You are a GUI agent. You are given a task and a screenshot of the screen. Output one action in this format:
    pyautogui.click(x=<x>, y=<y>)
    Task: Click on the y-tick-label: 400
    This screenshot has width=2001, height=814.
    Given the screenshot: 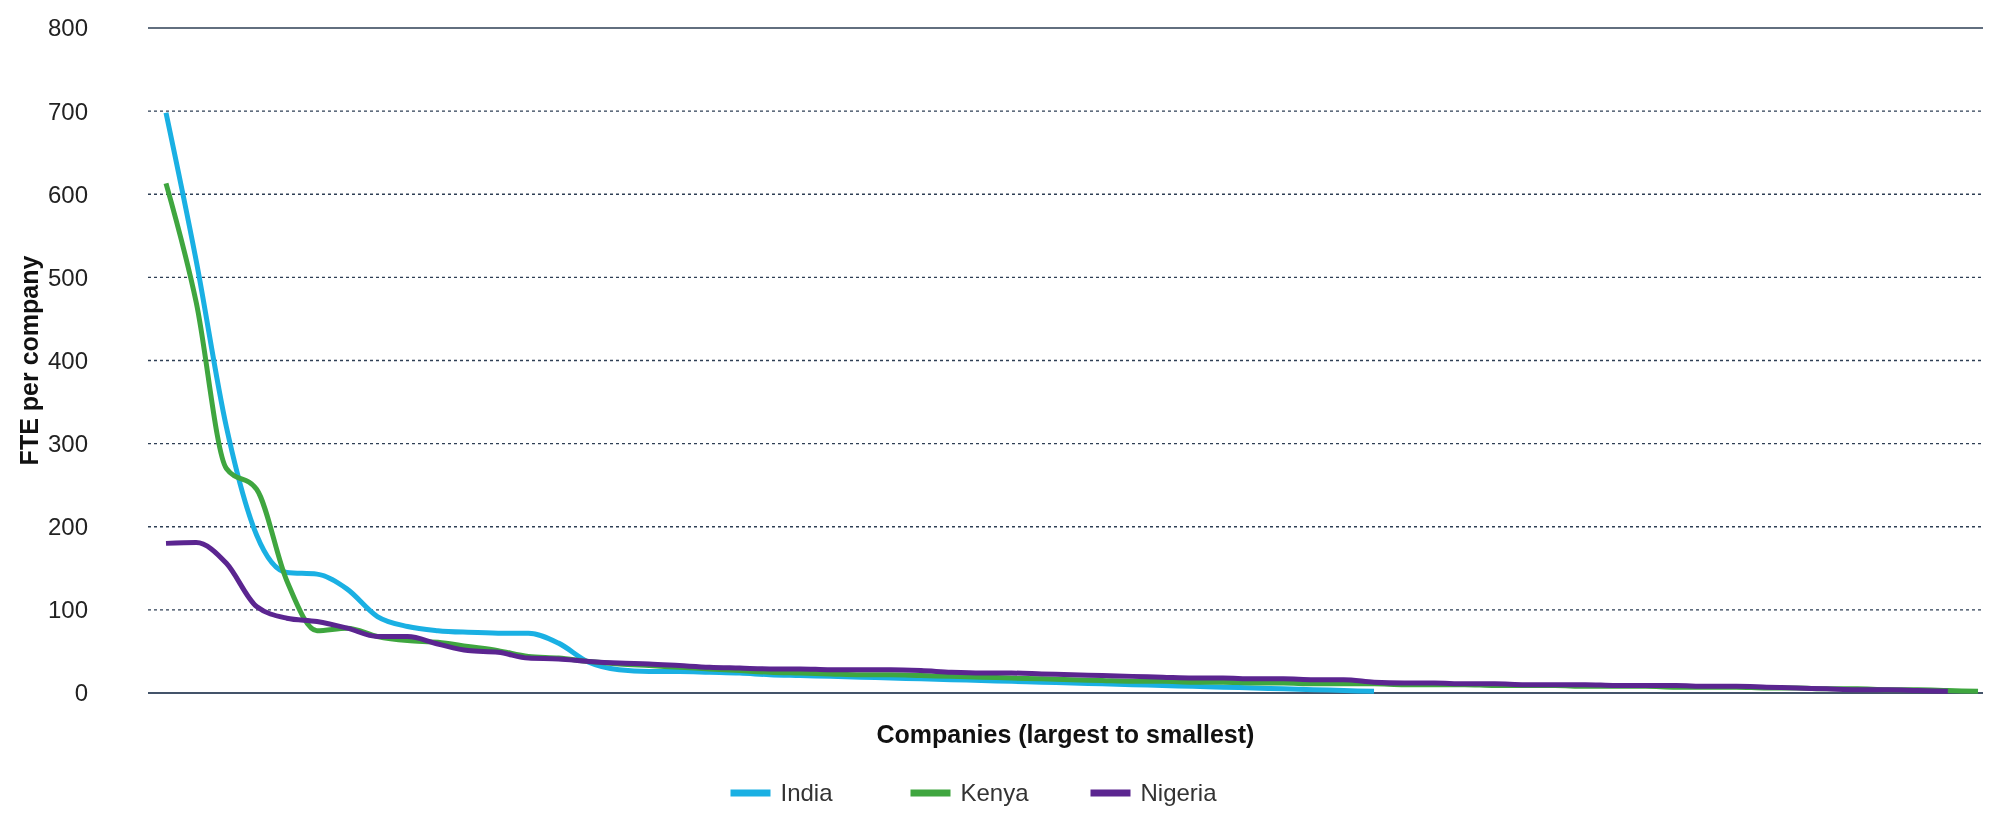 What is the action you would take?
    pyautogui.click(x=67, y=360)
    